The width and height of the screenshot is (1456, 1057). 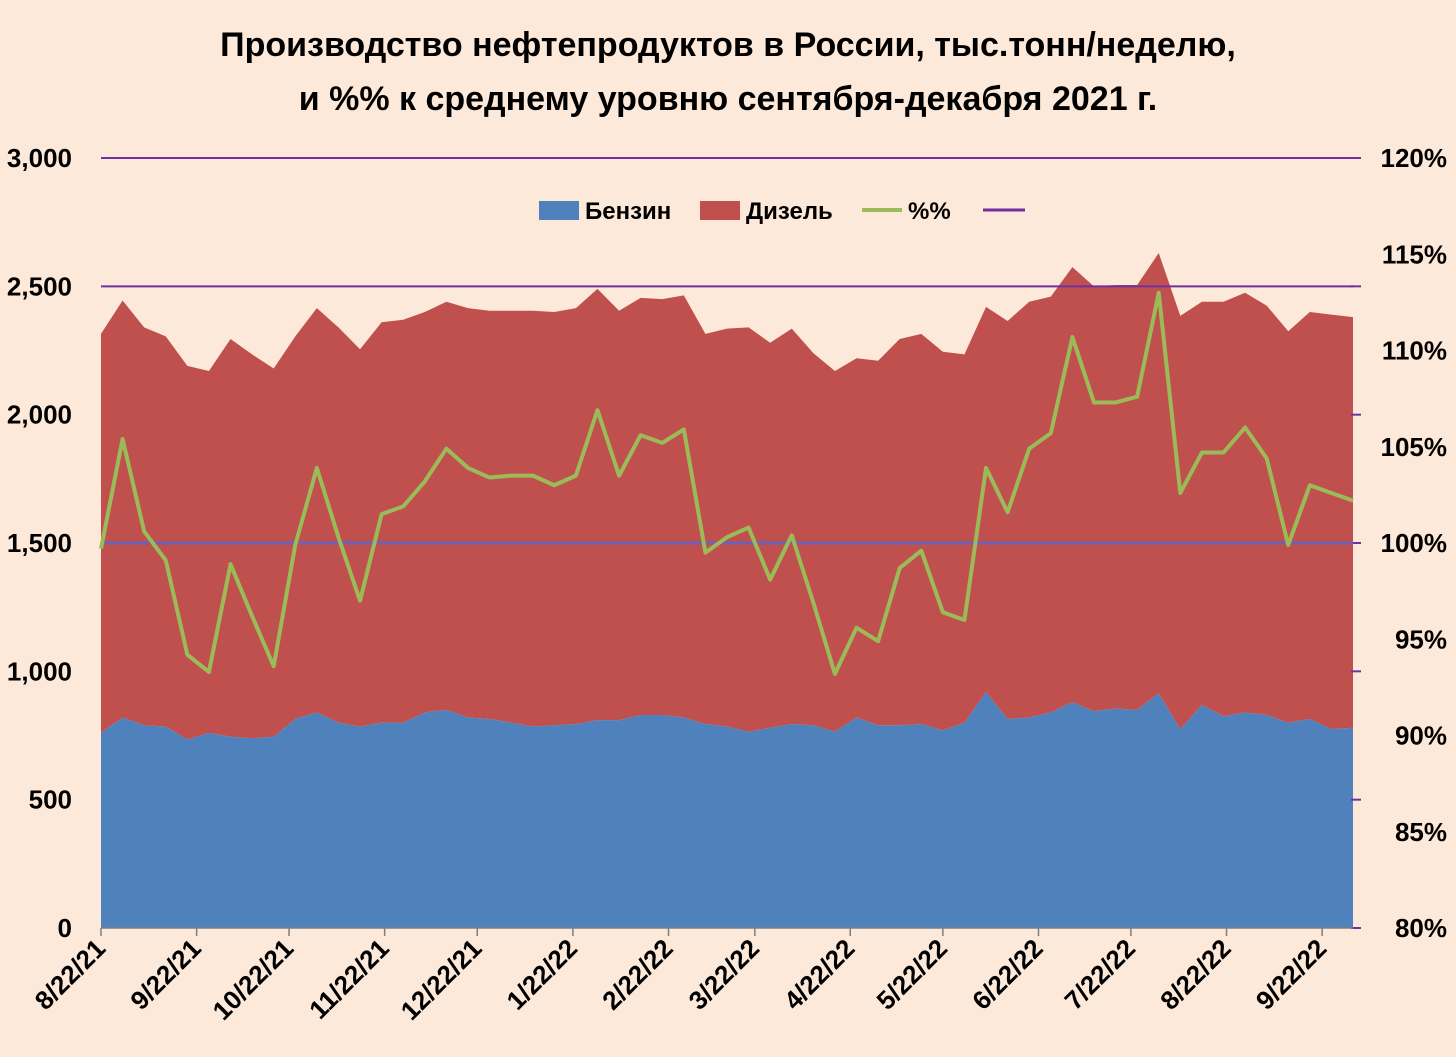 I want to click on y-right-tick-label: 110%, so click(x=1414, y=351).